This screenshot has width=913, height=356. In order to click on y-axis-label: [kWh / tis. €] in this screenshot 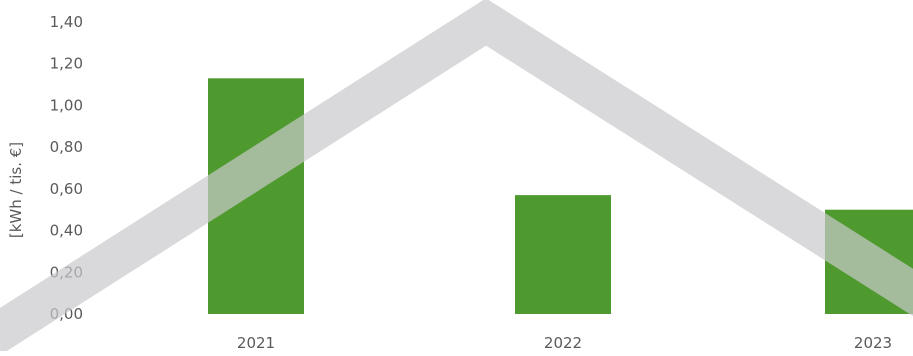, I will do `click(16, 190)`.